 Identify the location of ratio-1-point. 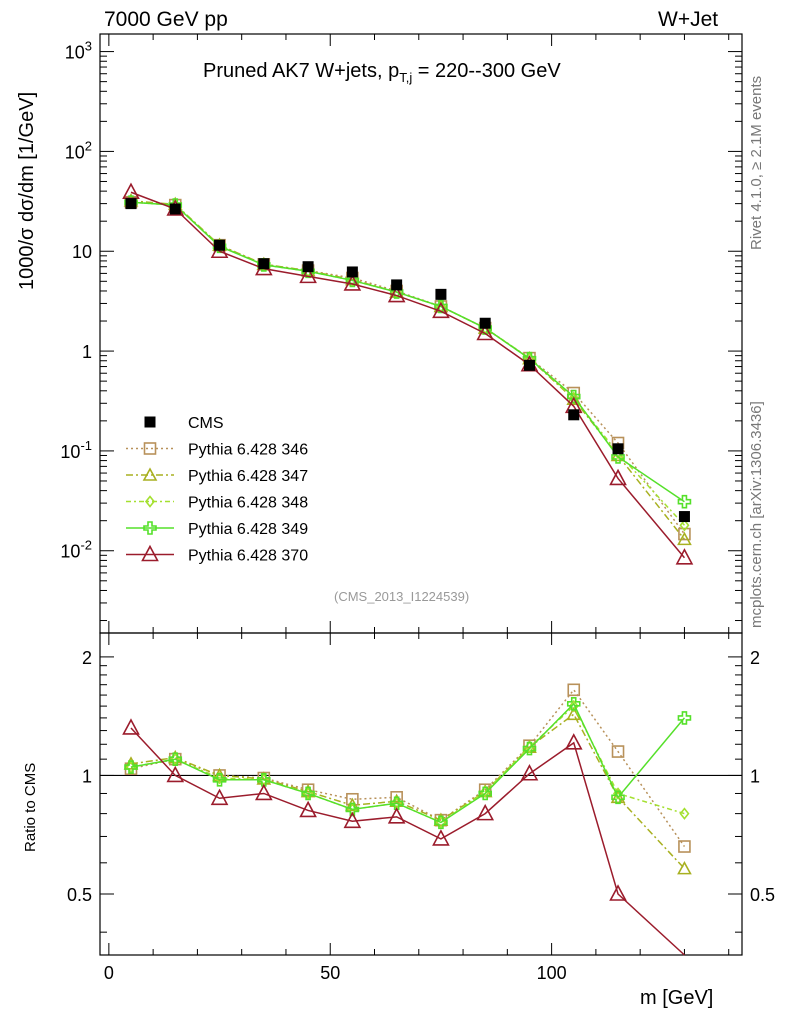
(574, 690).